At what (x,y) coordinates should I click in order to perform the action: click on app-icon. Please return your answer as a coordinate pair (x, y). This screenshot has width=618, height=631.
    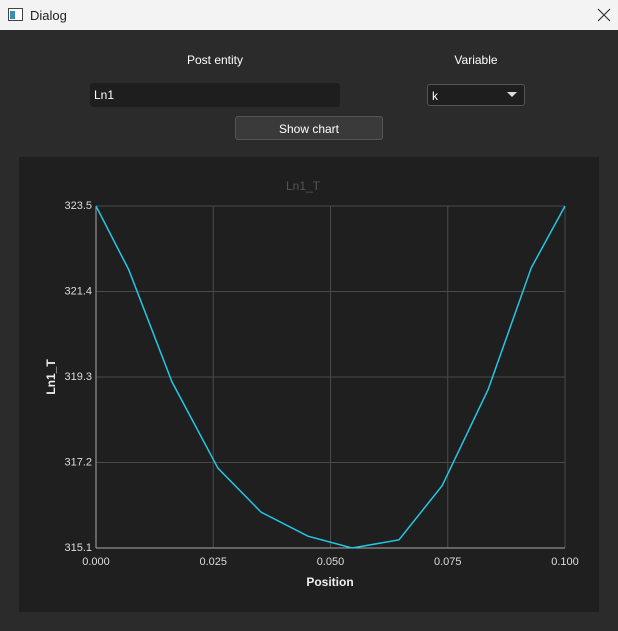
    Looking at the image, I should click on (15, 14).